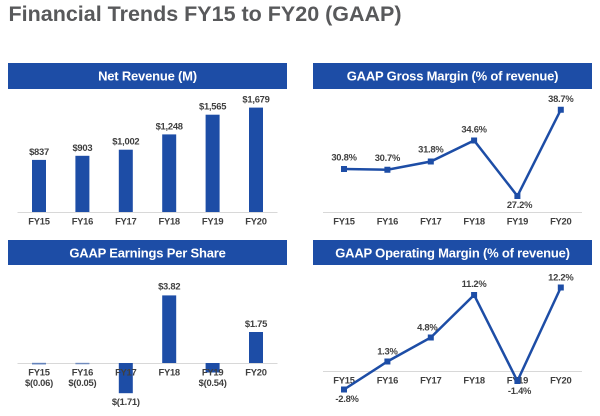 This screenshot has height=416, width=600. What do you see at coordinates (39, 382) in the screenshot?
I see `svg-text: $(0.06)` at bounding box center [39, 382].